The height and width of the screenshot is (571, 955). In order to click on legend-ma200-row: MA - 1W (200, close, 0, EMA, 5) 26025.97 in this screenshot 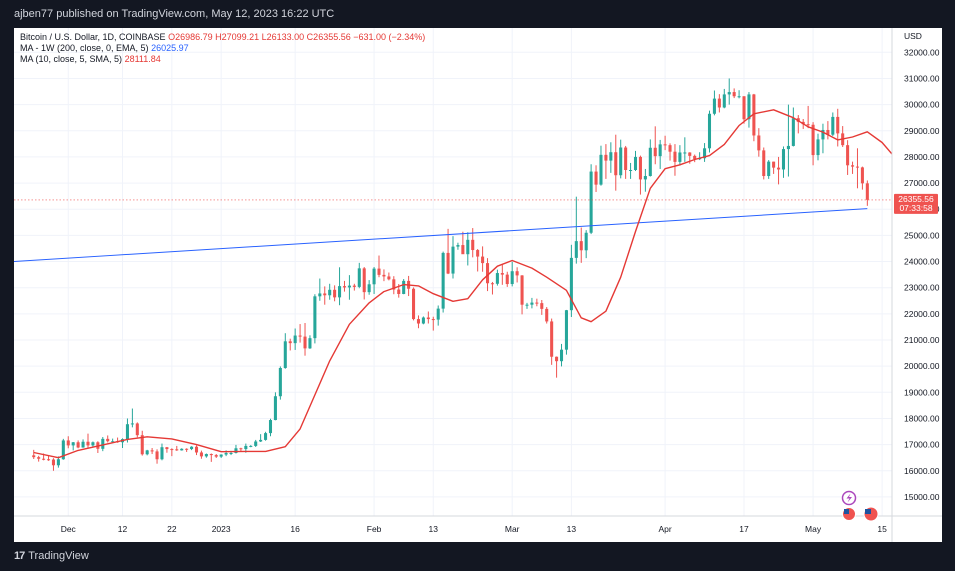, I will do `click(104, 48)`.